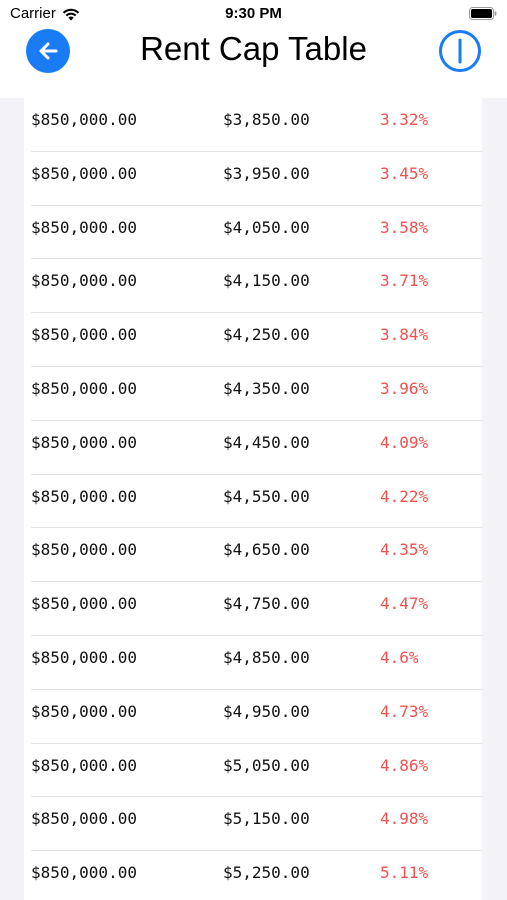 This screenshot has width=507, height=900. I want to click on back-button, so click(48, 51).